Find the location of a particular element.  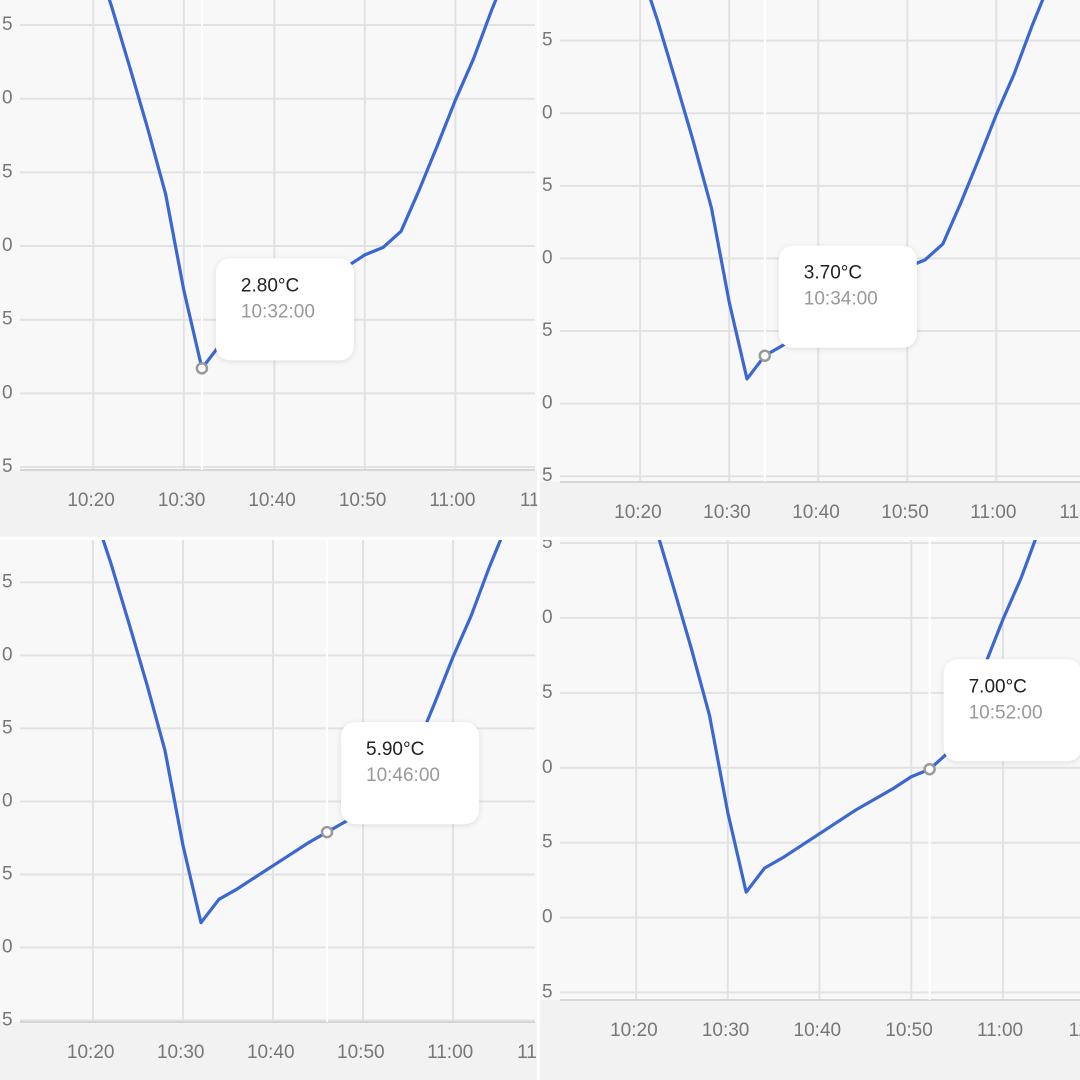

tooltip-value: 3.70°C is located at coordinates (833, 273).